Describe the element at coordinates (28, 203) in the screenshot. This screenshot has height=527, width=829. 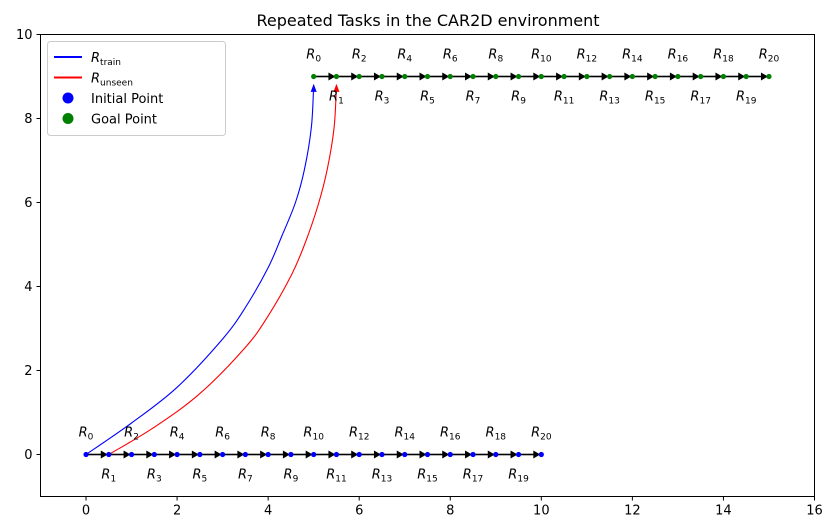
I see `y-tick-label: 6` at that location.